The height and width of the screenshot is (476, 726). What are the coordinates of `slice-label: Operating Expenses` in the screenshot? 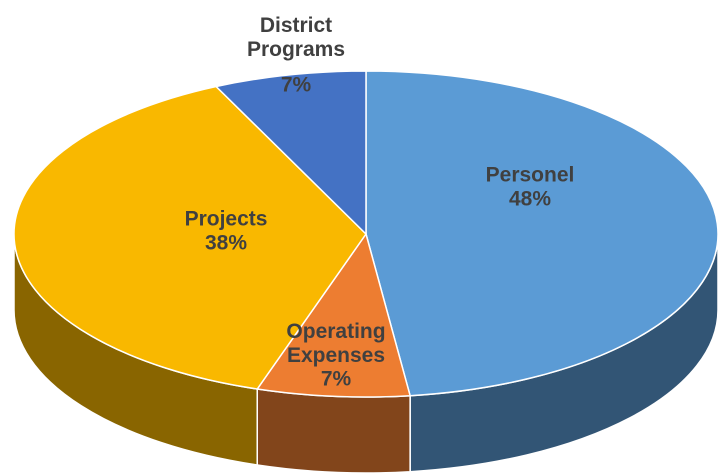 It's located at (335, 343).